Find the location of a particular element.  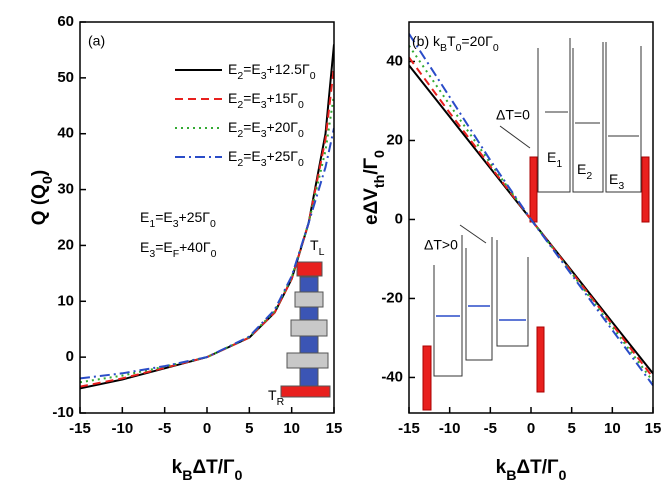

annotation: E1 is located at coordinates (554, 159).